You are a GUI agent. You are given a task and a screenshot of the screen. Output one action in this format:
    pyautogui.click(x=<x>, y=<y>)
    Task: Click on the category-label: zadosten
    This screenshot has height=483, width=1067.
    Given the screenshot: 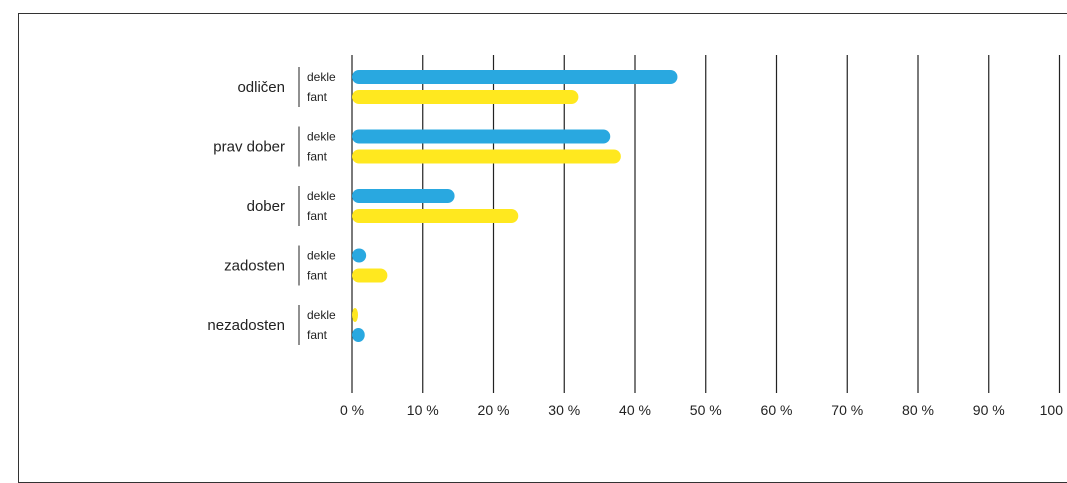 What is the action you would take?
    pyautogui.click(x=254, y=266)
    